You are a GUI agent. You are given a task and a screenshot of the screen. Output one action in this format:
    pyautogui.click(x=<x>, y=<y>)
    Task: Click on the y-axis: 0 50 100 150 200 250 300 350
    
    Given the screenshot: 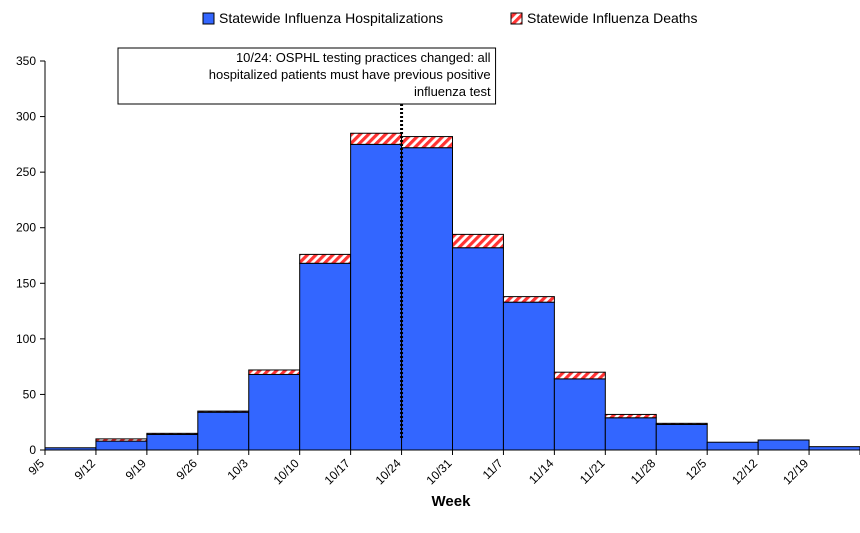 What is the action you would take?
    pyautogui.click(x=31, y=255)
    